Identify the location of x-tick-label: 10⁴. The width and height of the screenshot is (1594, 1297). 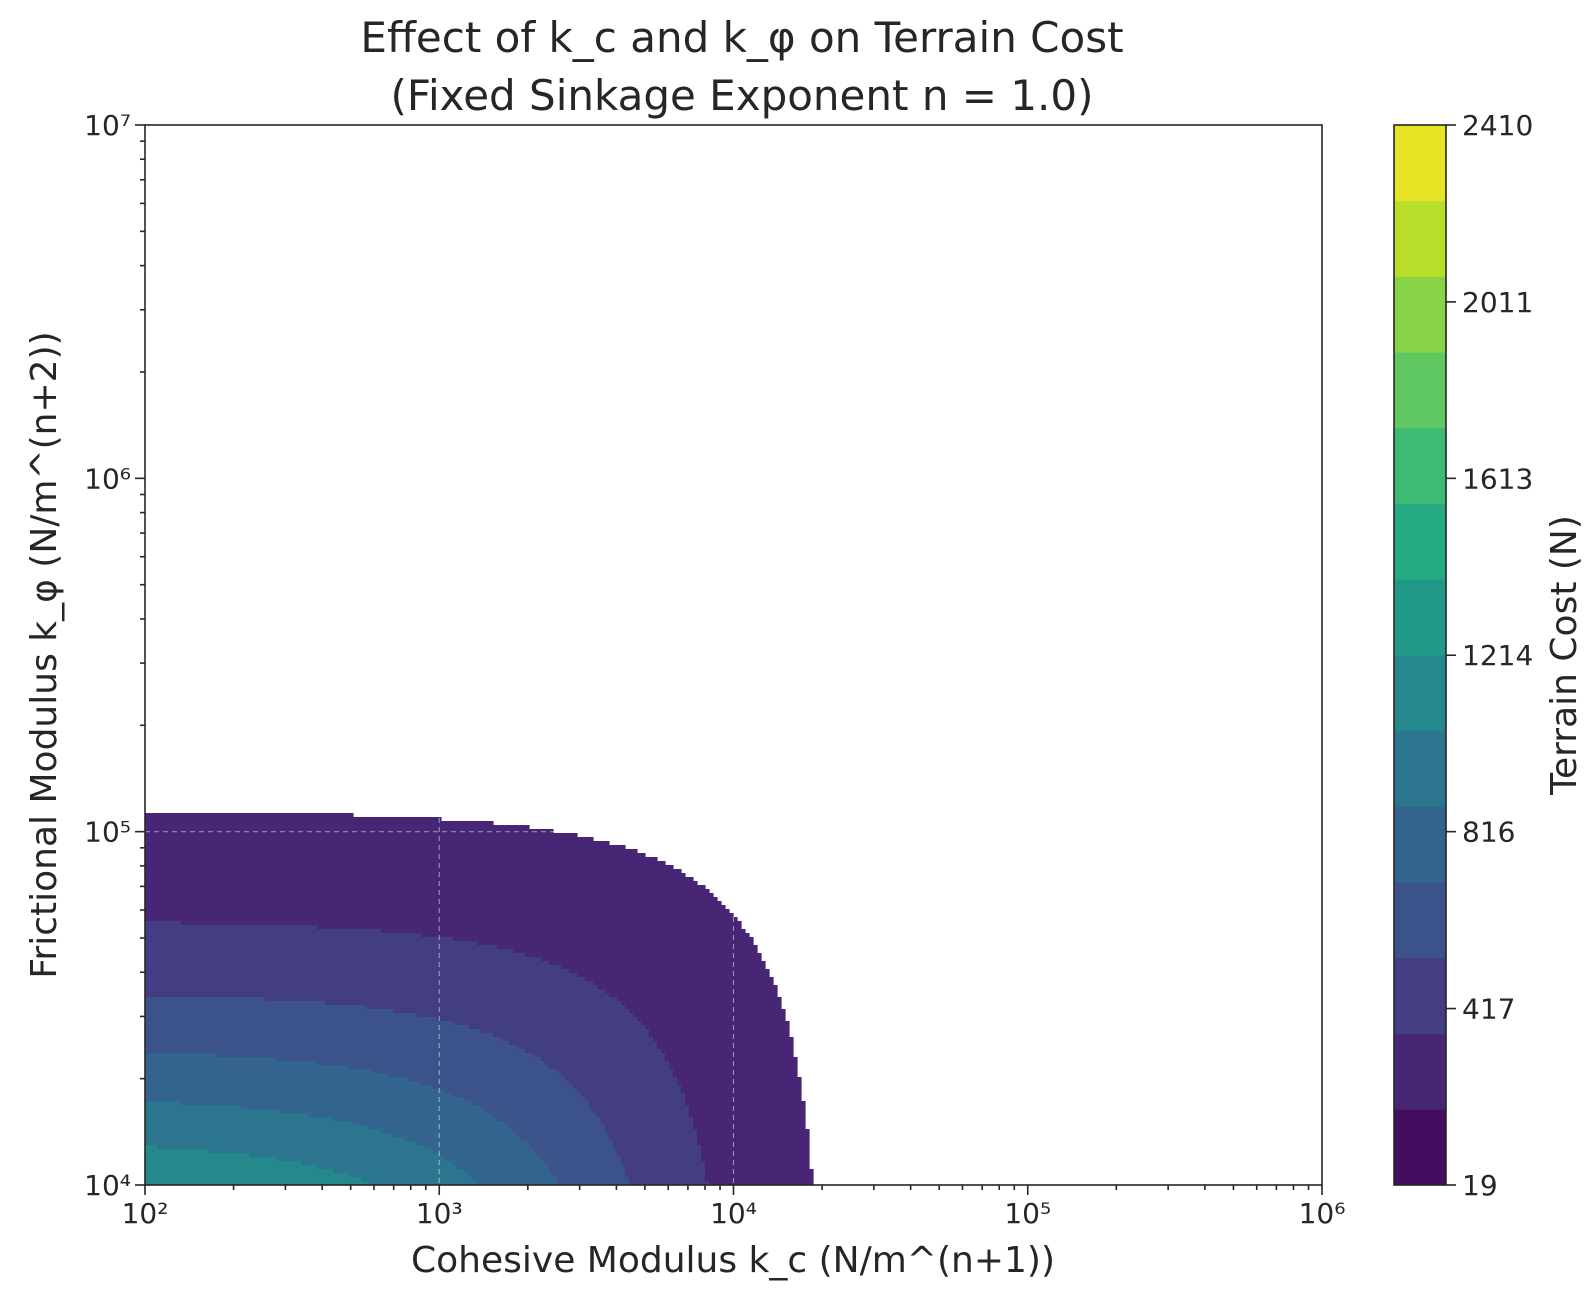
(733, 1213).